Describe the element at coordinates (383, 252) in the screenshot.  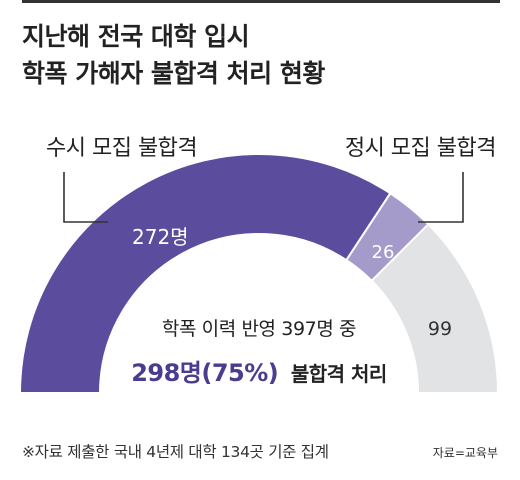
I see `value-label-jeongsi: 26` at that location.